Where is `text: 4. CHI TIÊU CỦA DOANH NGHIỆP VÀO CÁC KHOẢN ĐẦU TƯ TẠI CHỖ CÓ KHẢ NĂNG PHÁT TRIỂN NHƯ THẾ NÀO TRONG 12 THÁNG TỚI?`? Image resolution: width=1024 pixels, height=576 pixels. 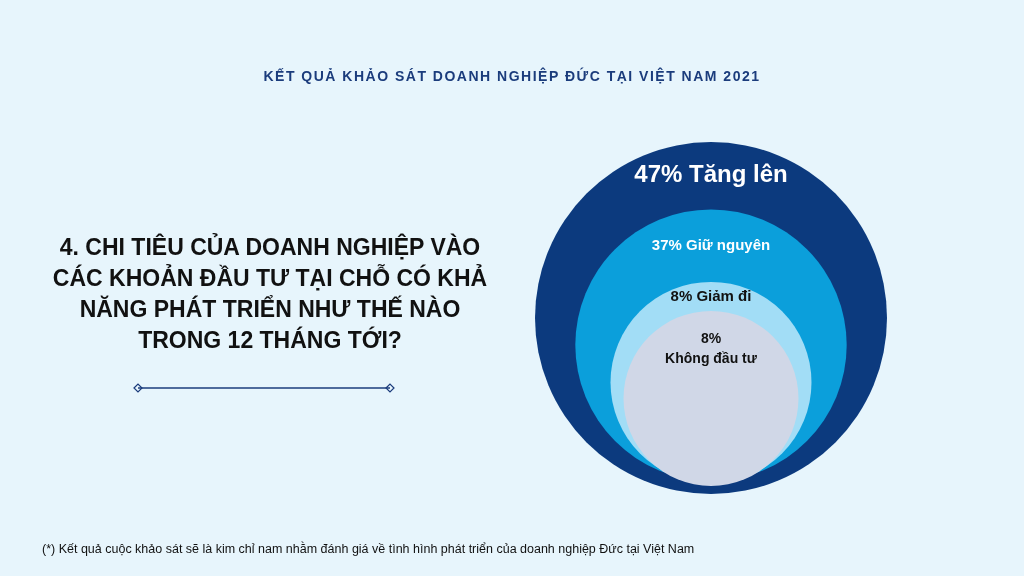 text: 4. CHI TIÊU CỦA DOANH NGHIỆP VÀO CÁC KHOẢN ĐẦU TƯ TẠI CHỖ CÓ KHẢ NĂNG PHÁT TRIỂN NHƯ THẾ NÀO TRONG 12 THÁNG TỚI? is located at coordinates (270, 293).